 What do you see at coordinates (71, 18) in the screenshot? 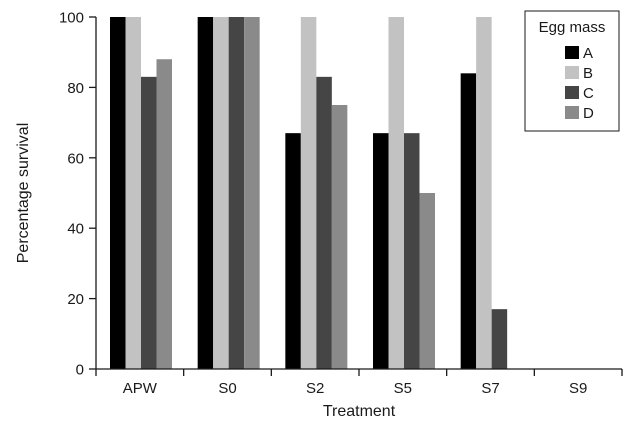
I see `y-tick-label: 100` at bounding box center [71, 18].